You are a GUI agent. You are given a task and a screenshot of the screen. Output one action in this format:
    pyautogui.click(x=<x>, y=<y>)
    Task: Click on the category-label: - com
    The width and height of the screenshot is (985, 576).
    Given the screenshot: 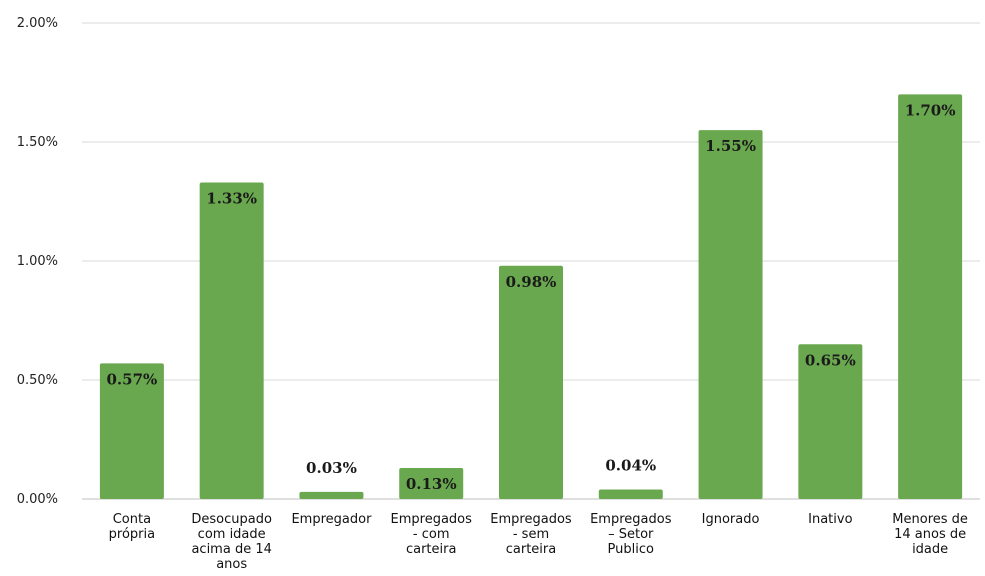 What is the action you would take?
    pyautogui.click(x=431, y=534)
    